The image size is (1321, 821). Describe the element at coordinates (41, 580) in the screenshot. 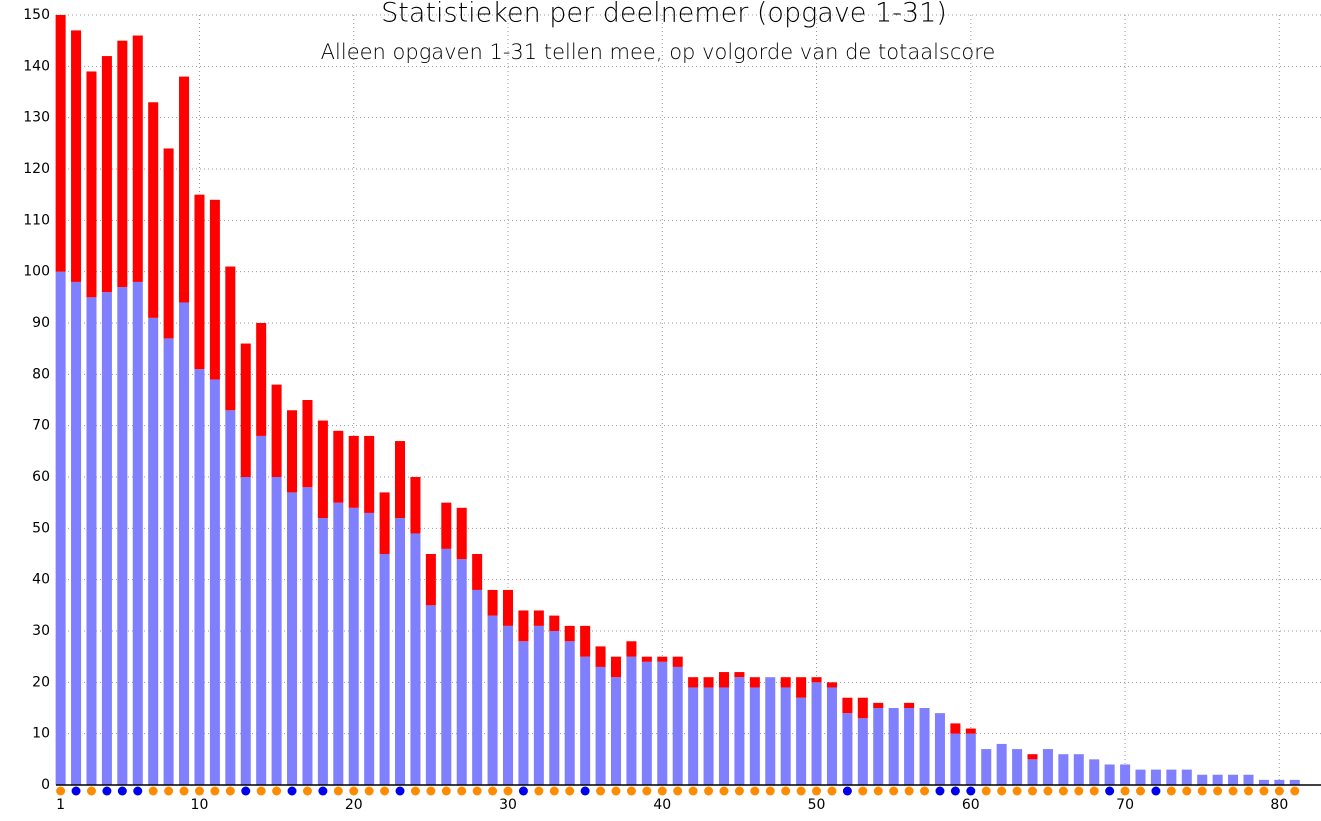

I see `y-tick-label: 40` at that location.